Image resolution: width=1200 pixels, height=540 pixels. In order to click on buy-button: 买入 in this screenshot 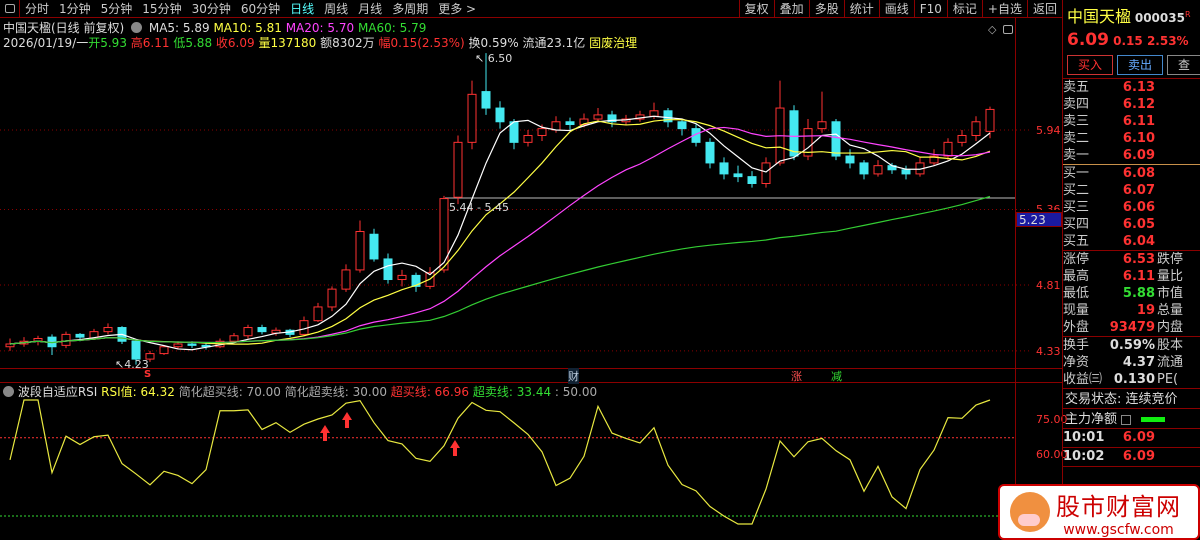, I will do `click(1090, 65)`.